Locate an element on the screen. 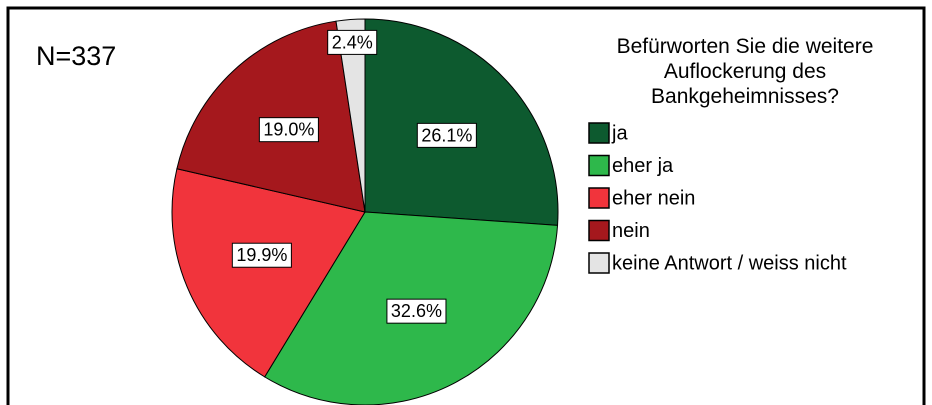 This screenshot has height=405, width=932. data-label: 26.1% is located at coordinates (446, 135).